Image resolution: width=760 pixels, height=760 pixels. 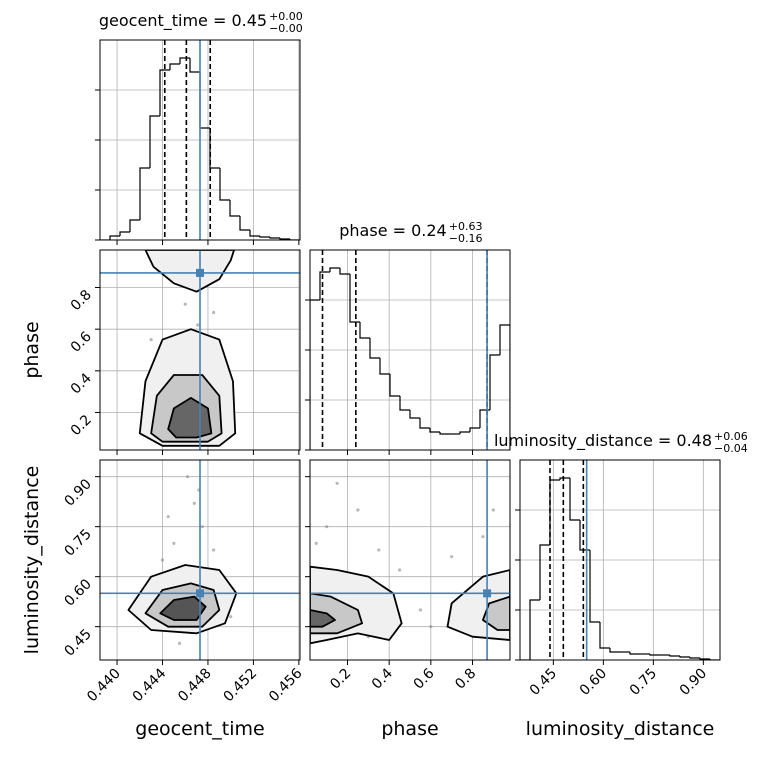 I want to click on panel: geocent_time = 0.45 +0.00−0.00, so click(x=199, y=127).